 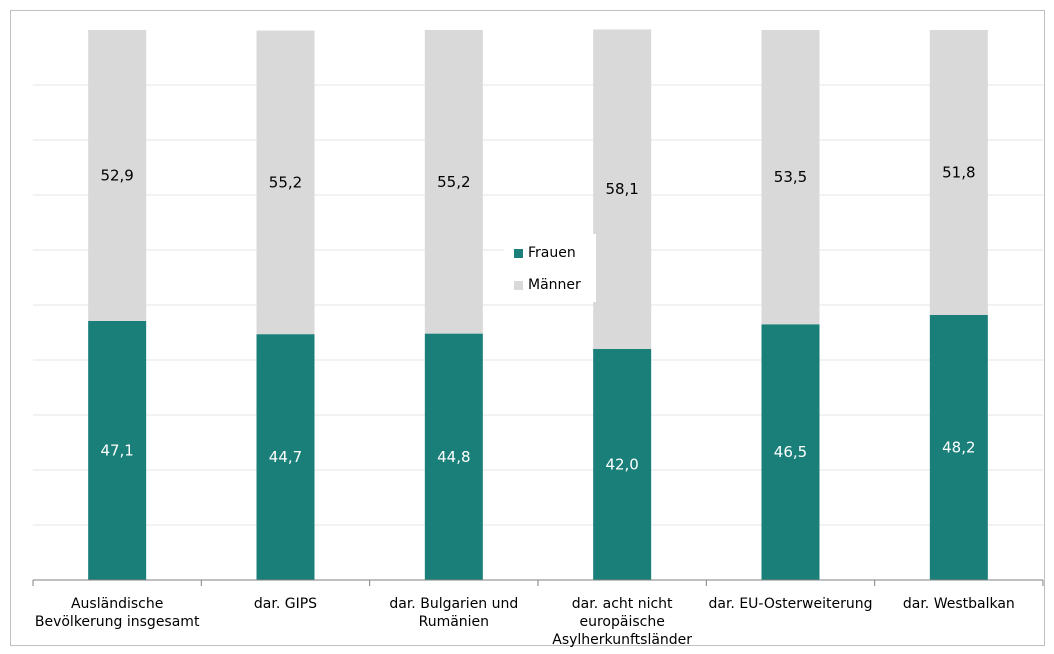 I want to click on legend-item-frauen: Frauen, so click(x=545, y=253).